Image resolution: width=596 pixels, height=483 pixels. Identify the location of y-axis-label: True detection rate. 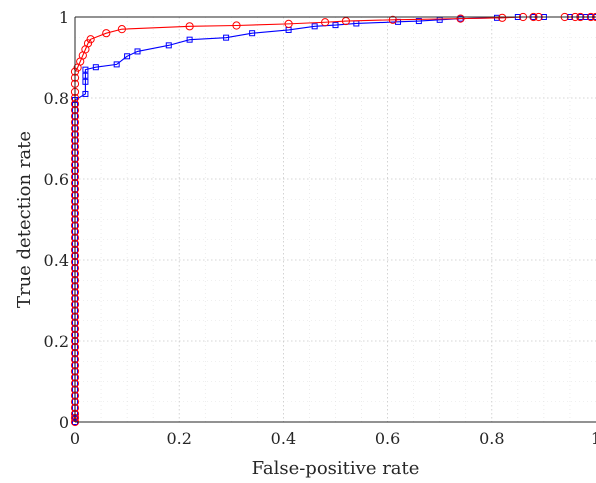
(24, 219).